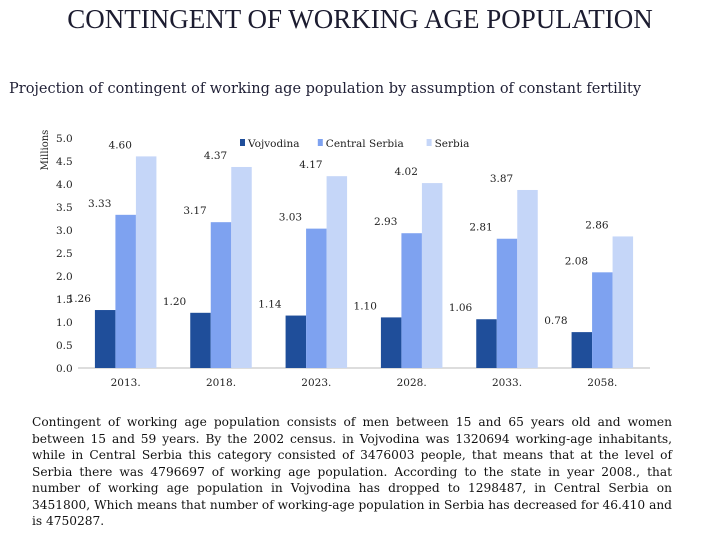 The width and height of the screenshot is (720, 540). Describe the element at coordinates (64, 277) in the screenshot. I see `y-tick-label: 2.0` at that location.